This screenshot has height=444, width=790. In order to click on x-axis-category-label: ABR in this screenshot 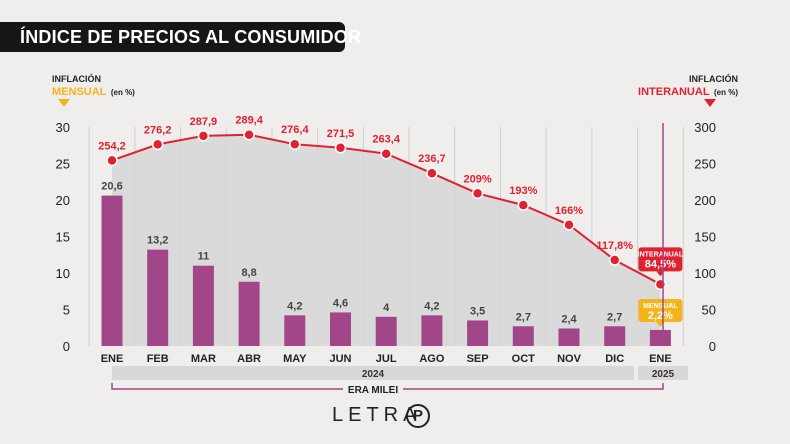, I will do `click(249, 359)`.